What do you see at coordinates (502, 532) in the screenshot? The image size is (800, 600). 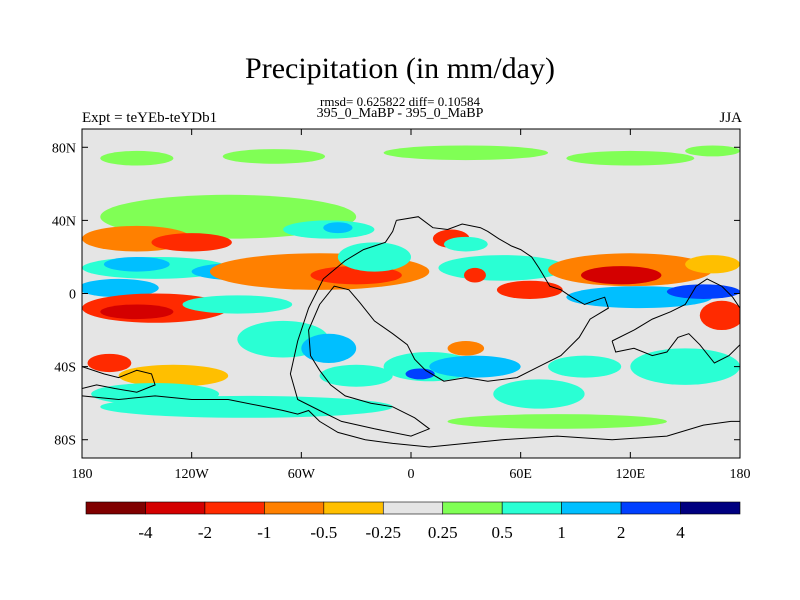 I see `colorbar-label: 0.5` at bounding box center [502, 532].